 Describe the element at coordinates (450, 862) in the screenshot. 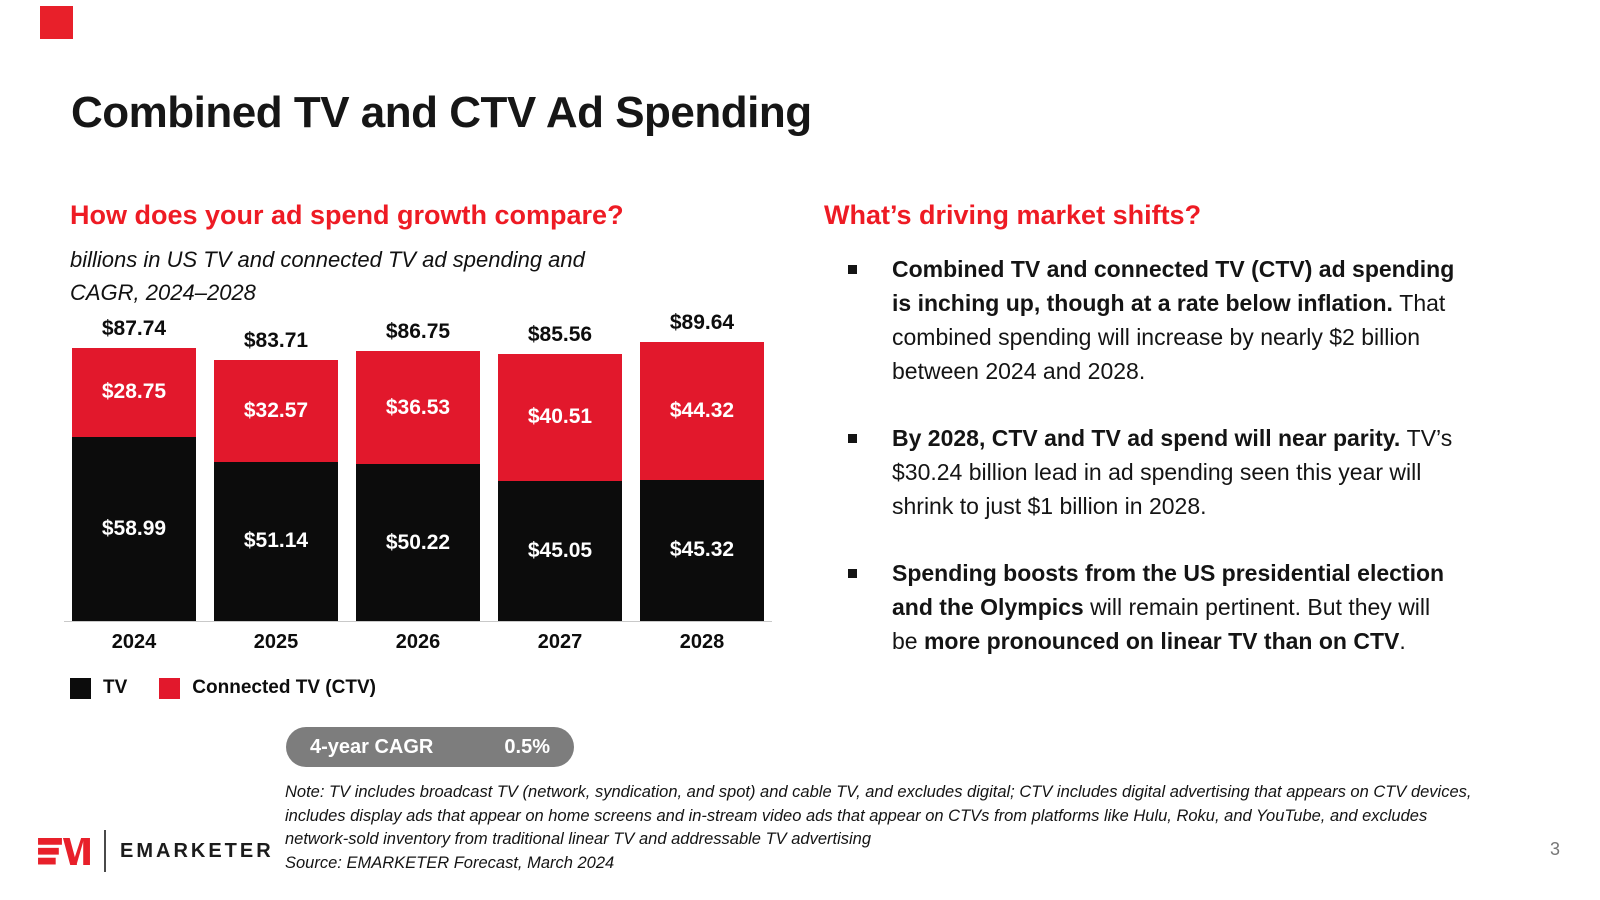

I see `source-text: Source: EMARKETER Forecast, March 2024` at that location.